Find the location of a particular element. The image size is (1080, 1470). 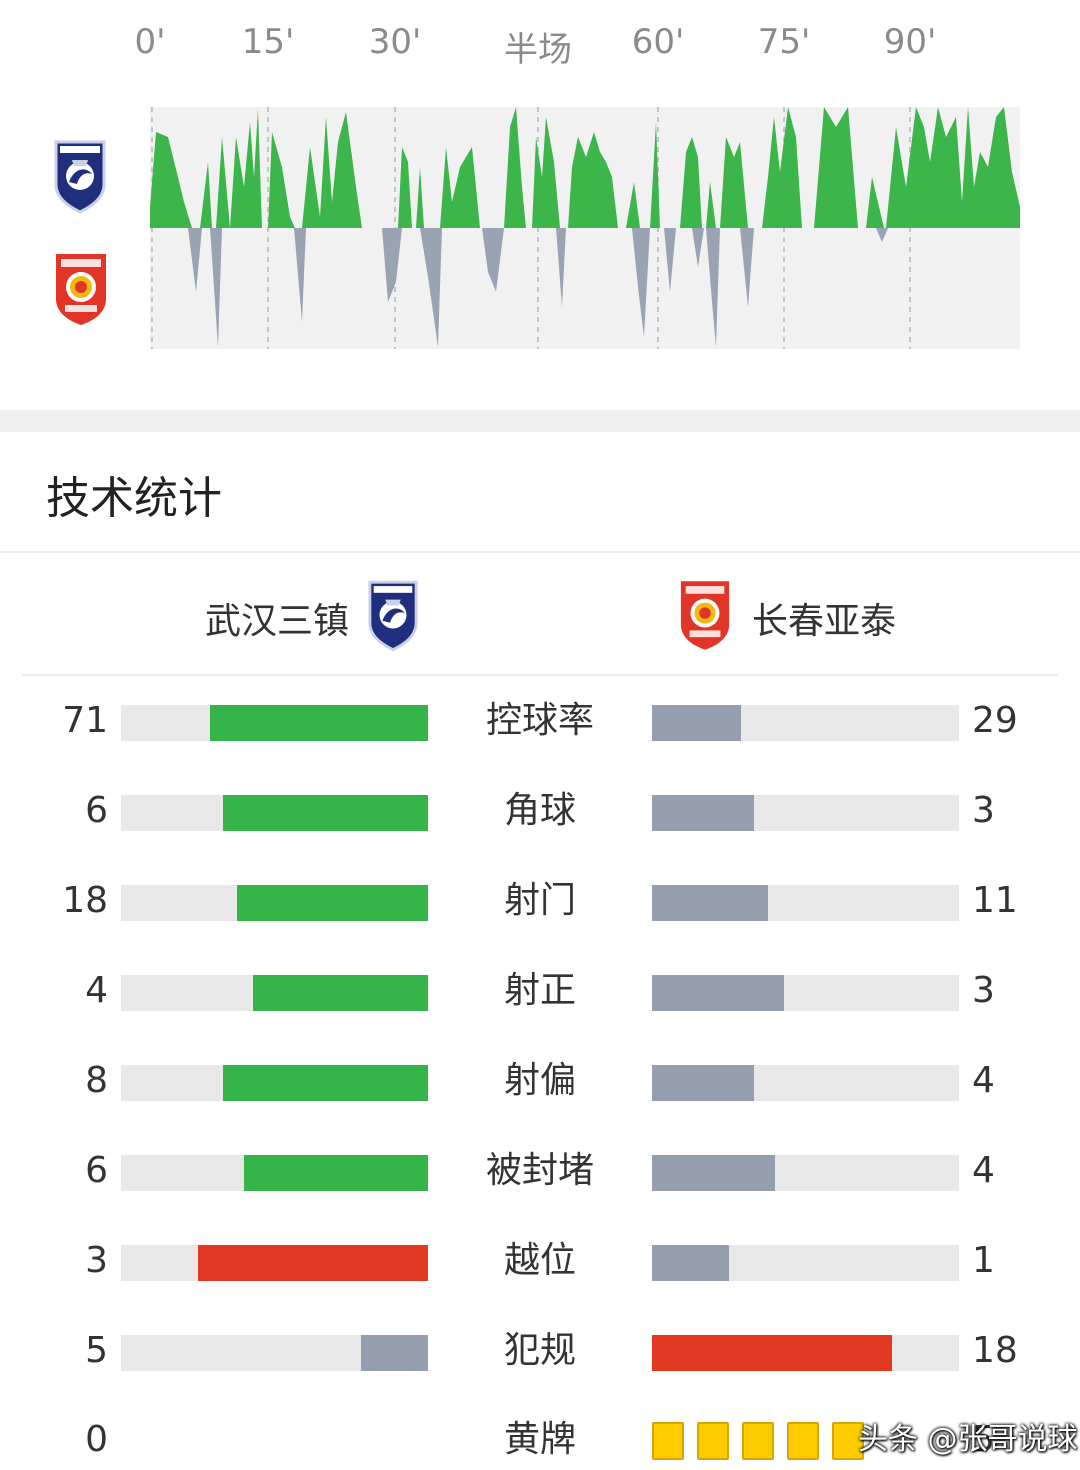

stat-label: 犯规 is located at coordinates (539, 1350).